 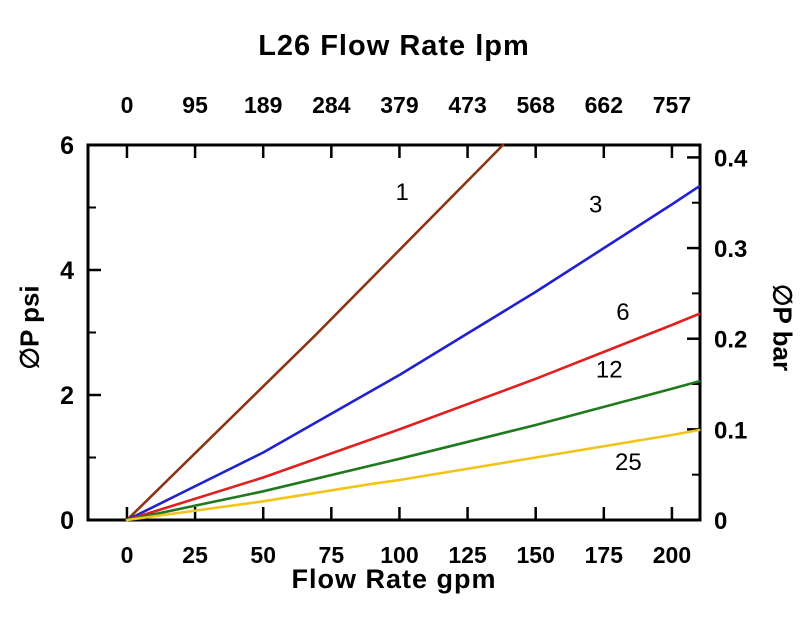 What do you see at coordinates (595, 205) in the screenshot?
I see `series-label-3: 3` at bounding box center [595, 205].